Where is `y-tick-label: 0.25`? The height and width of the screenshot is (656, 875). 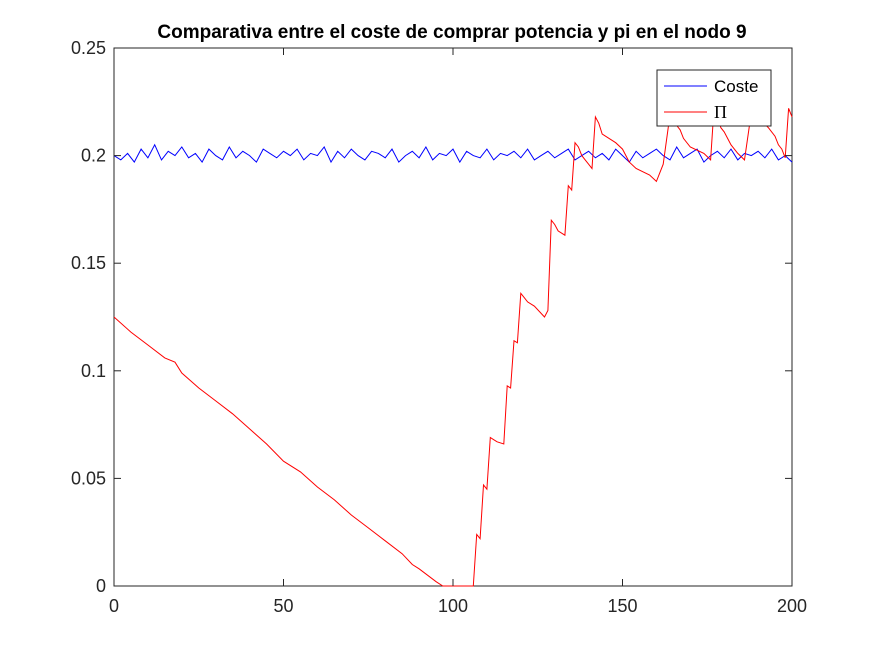 y-tick-label: 0.25 is located at coordinates (88, 48).